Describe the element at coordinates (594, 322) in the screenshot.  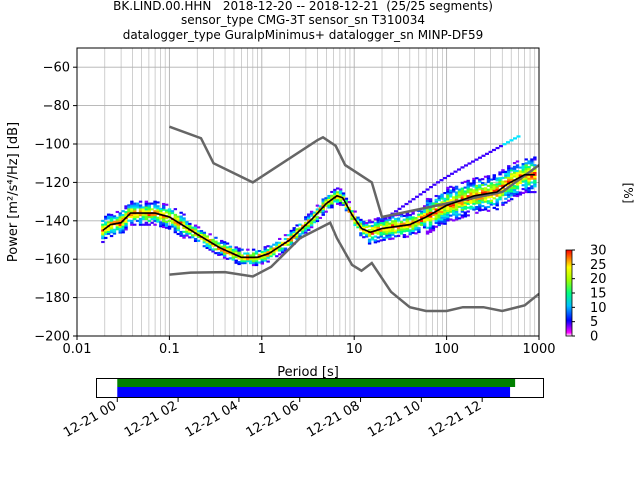
I see `colorbar-tick-label: 5` at that location.